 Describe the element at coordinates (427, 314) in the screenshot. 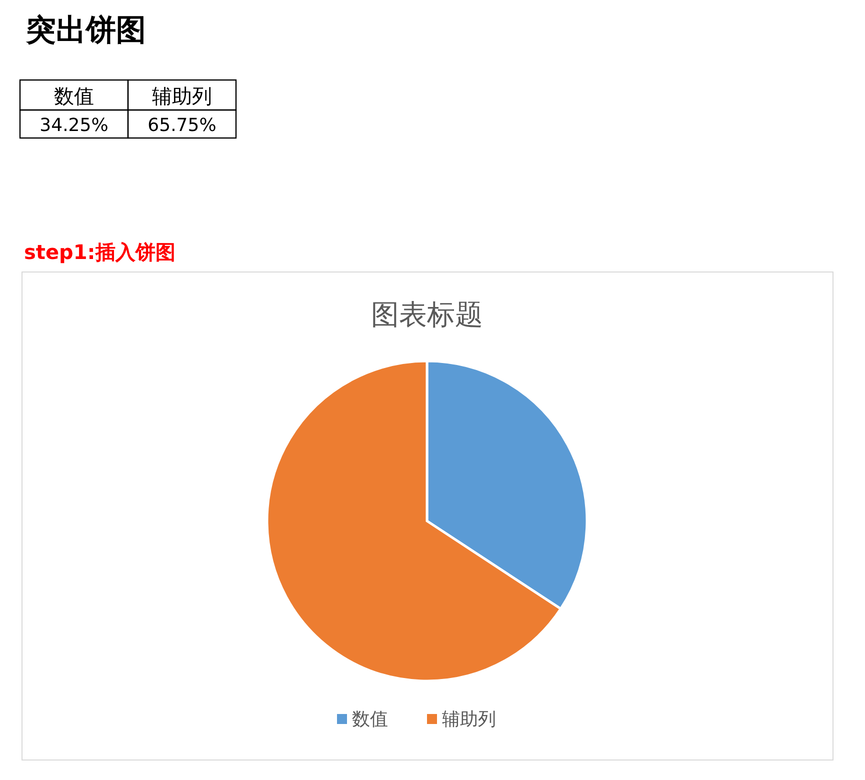

I see `chart-title: 图表标题` at that location.